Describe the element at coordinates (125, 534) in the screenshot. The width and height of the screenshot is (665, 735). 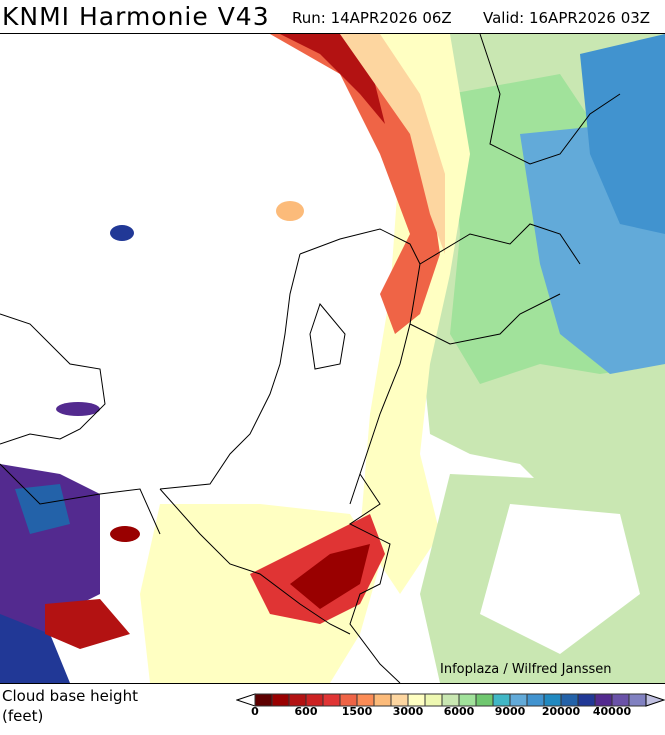
I see `cloud-patch-darkred` at that location.